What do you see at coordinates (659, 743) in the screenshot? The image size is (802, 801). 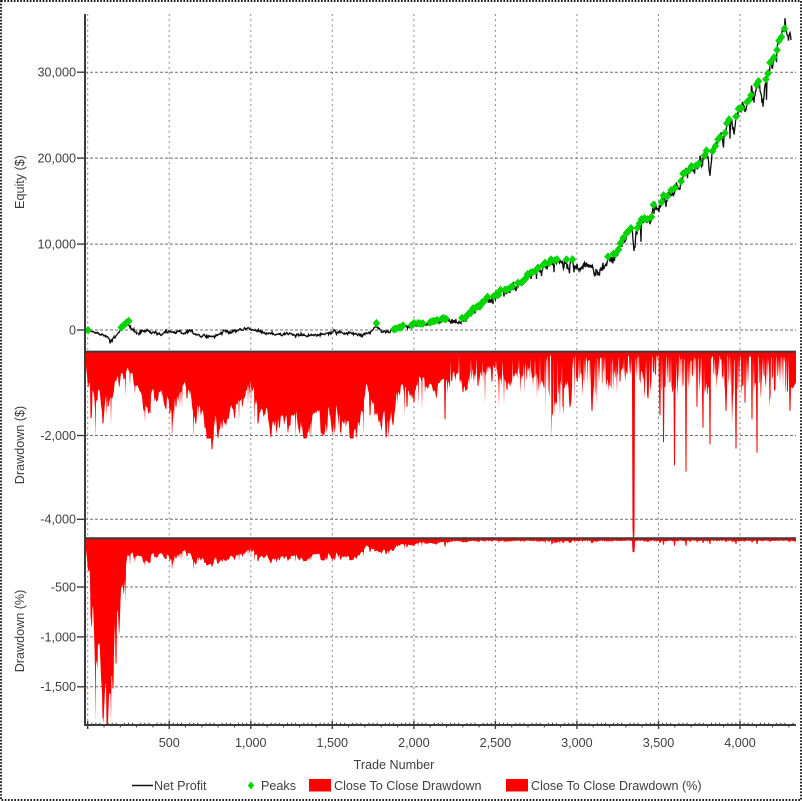 I see `svg-text: 3,500` at bounding box center [659, 743].